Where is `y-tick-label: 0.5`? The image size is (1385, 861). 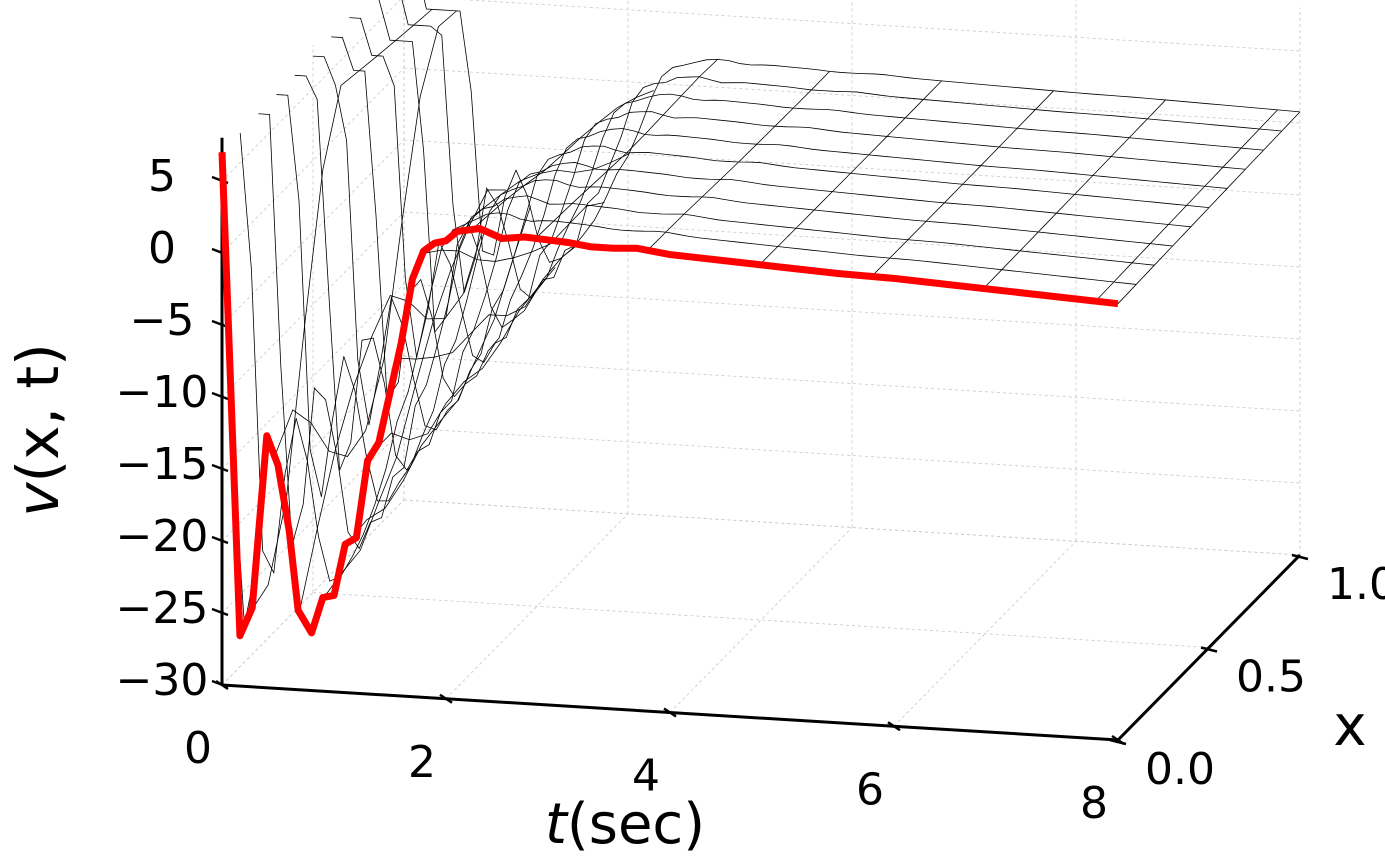
y-tick-label: 0.5 is located at coordinates (1271, 677).